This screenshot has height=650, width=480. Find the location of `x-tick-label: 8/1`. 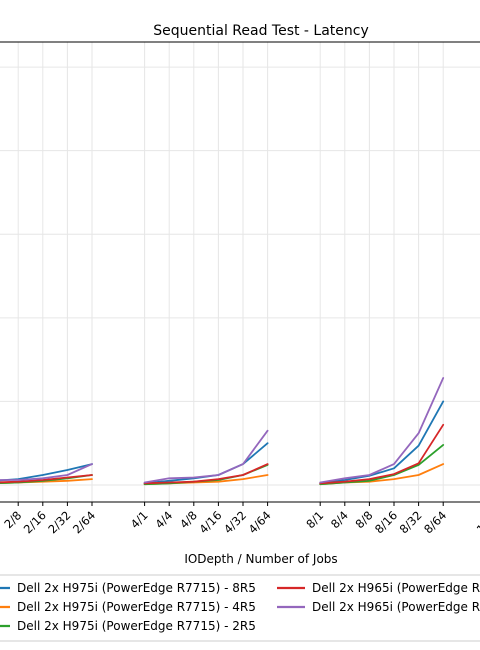

x-tick-label: 8/1 is located at coordinates (314, 519).